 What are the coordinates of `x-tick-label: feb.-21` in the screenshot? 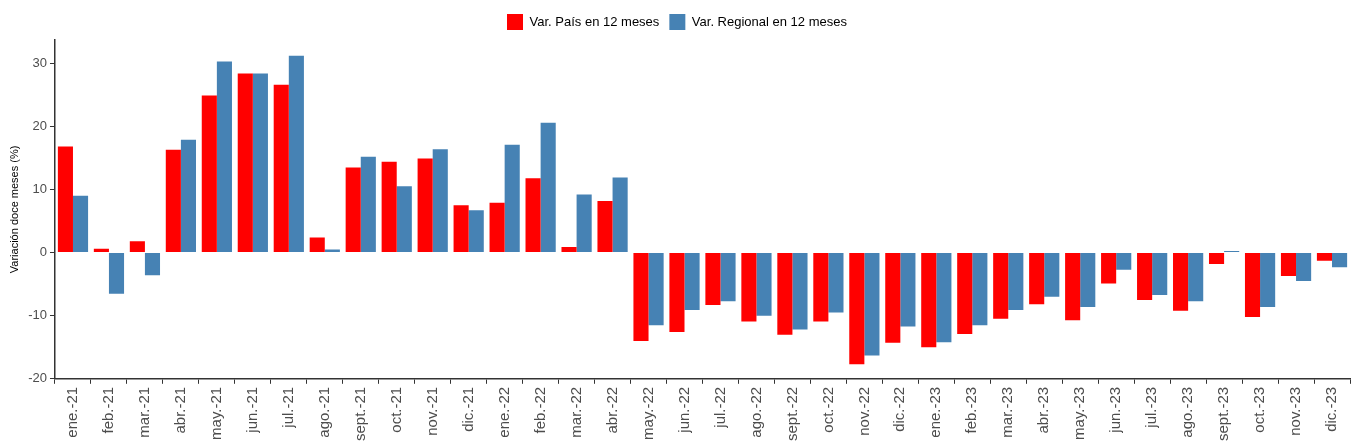 It's located at (108, 410).